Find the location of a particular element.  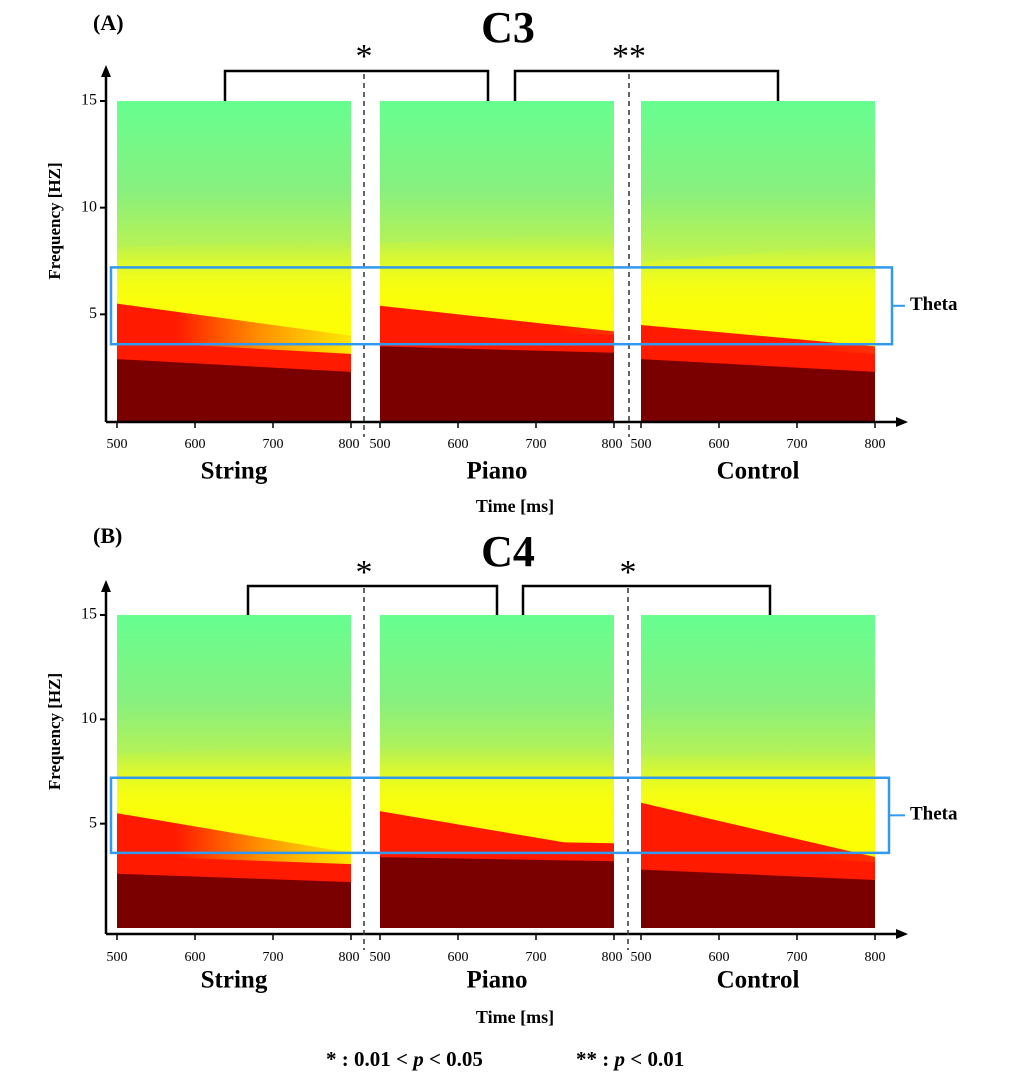

legend-single-marker: * is located at coordinates (331, 1059).